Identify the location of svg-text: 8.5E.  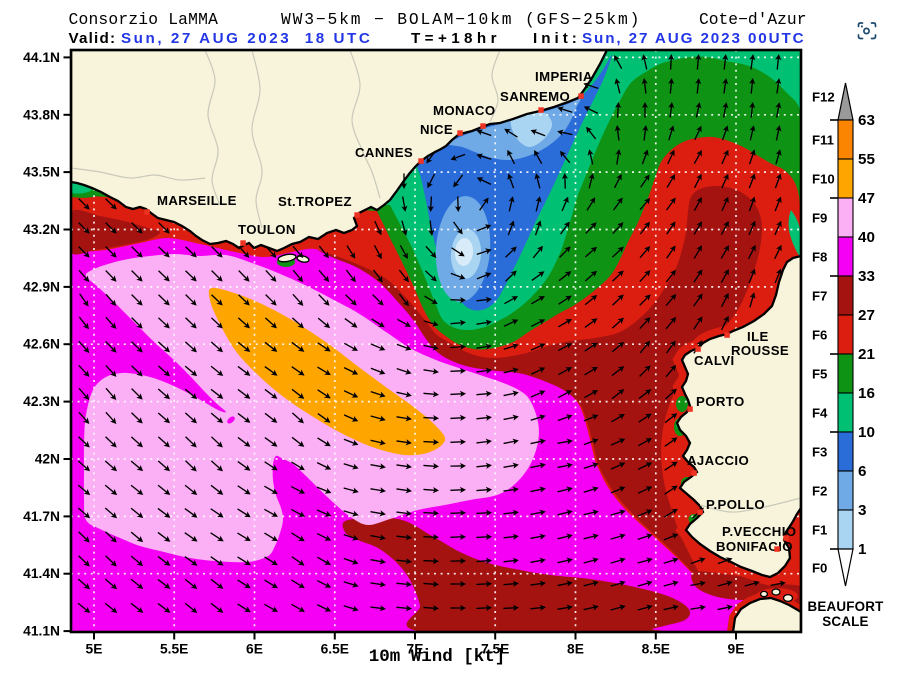
(656, 649).